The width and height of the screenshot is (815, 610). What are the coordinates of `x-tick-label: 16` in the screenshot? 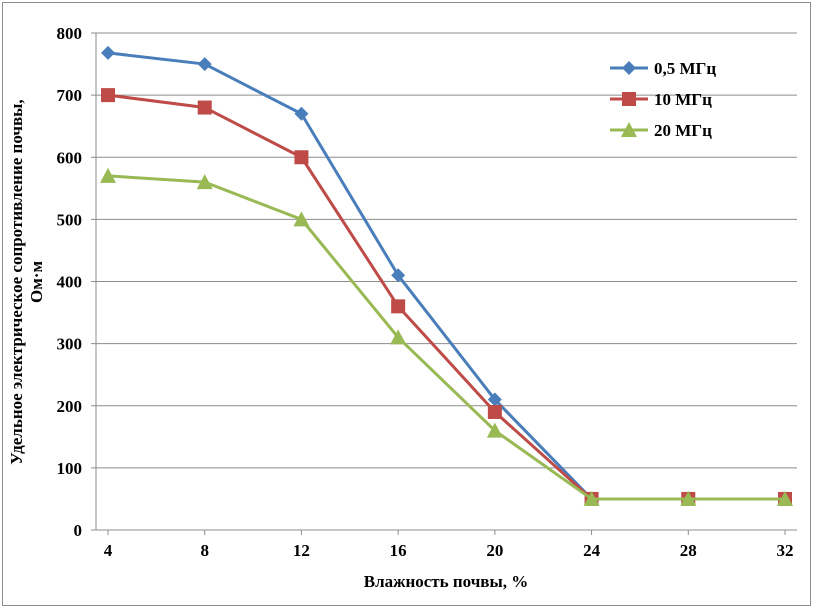 It's located at (398, 550).